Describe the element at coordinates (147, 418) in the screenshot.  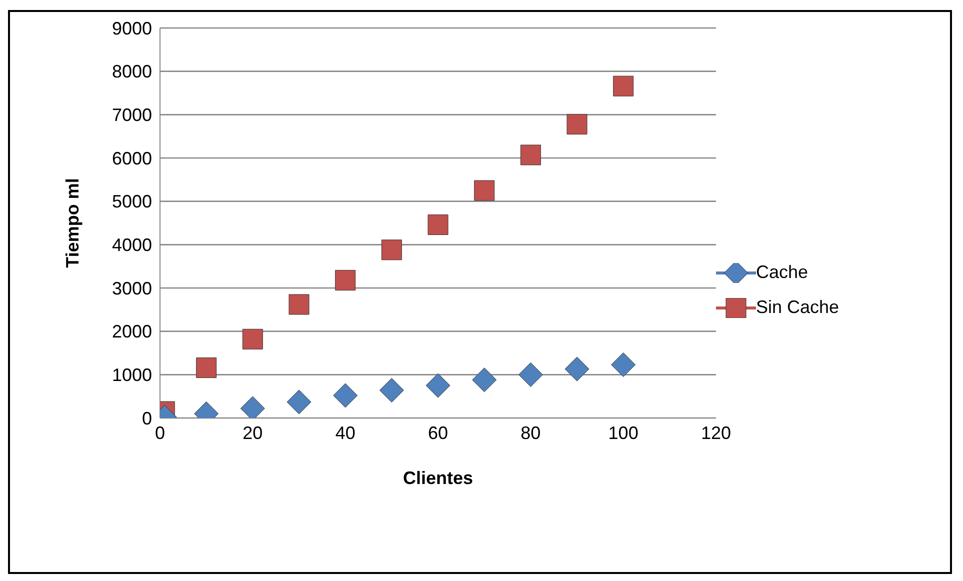
I see `y-tick-label: 0` at that location.